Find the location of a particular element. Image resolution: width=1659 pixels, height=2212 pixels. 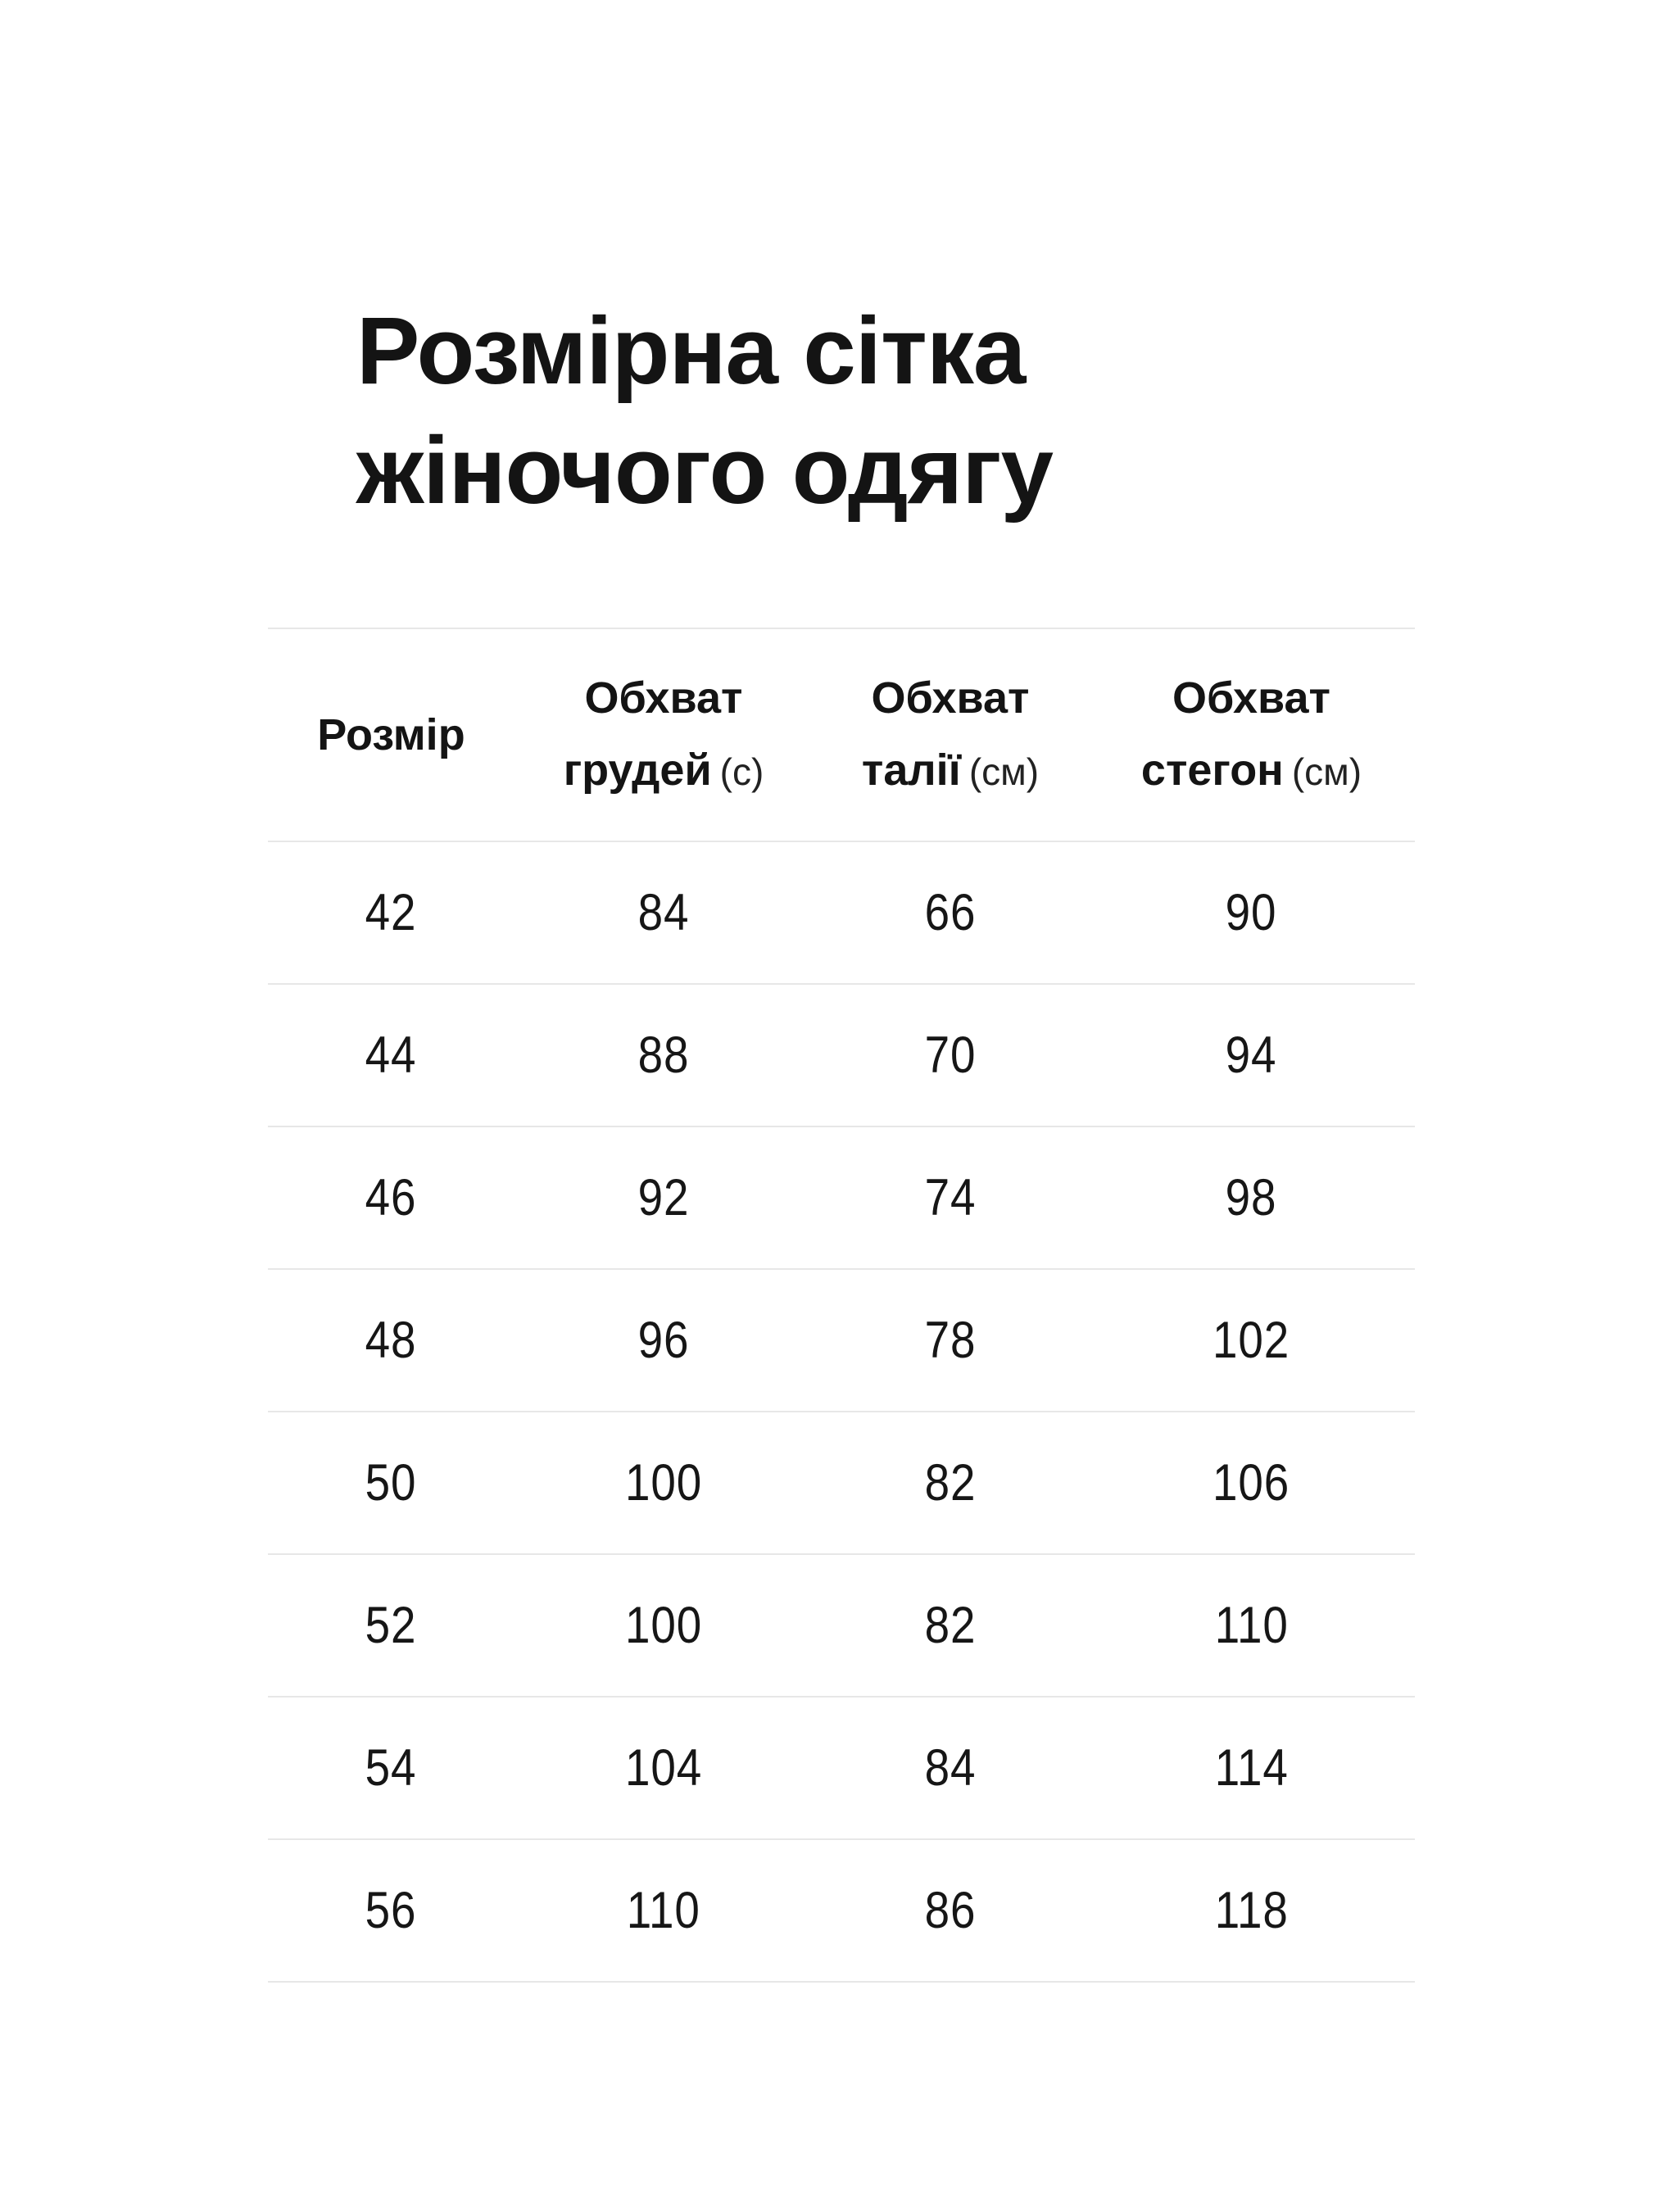

column-header-size: Розмір is located at coordinates (391, 735).